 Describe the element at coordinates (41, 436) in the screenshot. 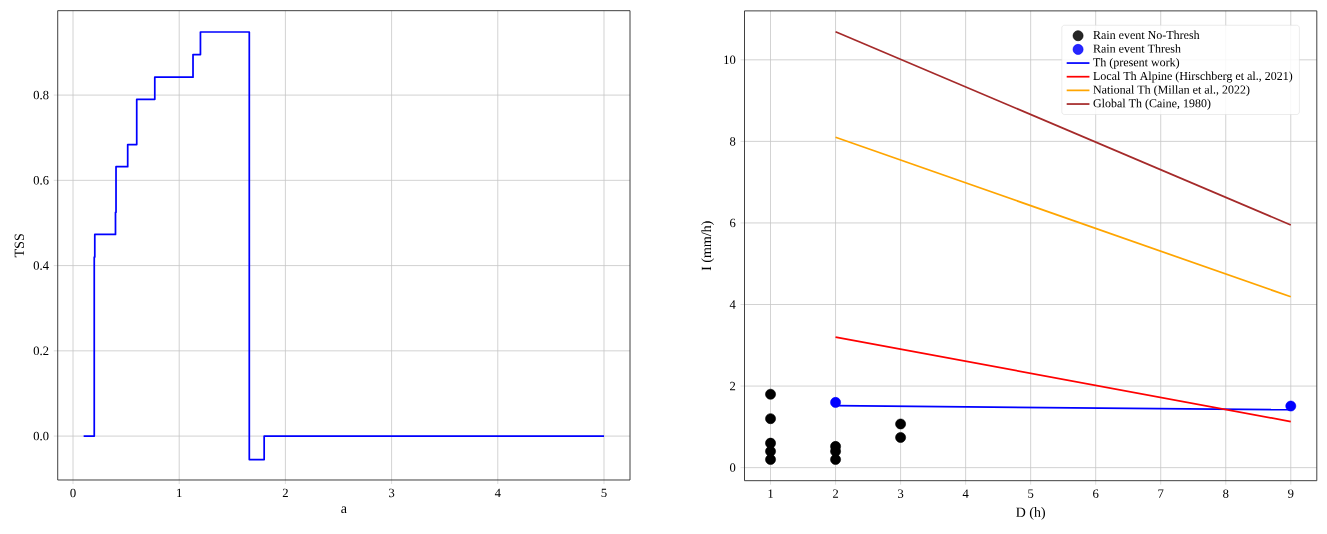

I see `y-tick-label: 0.0` at that location.